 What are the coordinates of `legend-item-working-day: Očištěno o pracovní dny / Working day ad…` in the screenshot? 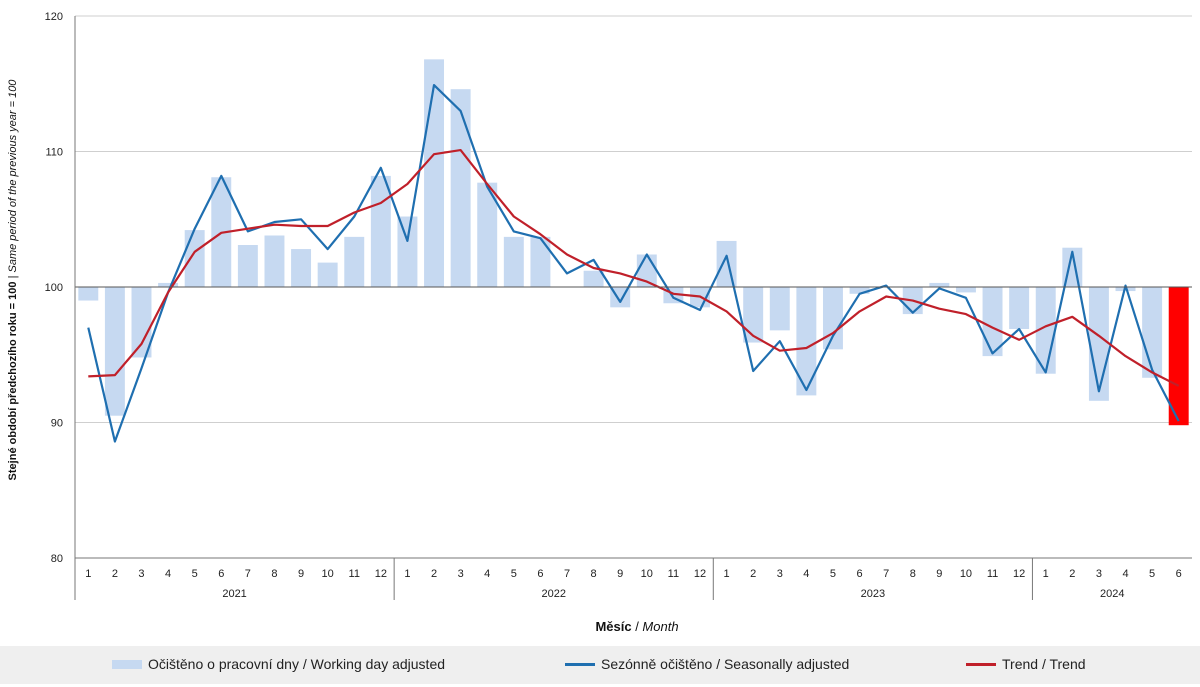 It's located at (278, 664).